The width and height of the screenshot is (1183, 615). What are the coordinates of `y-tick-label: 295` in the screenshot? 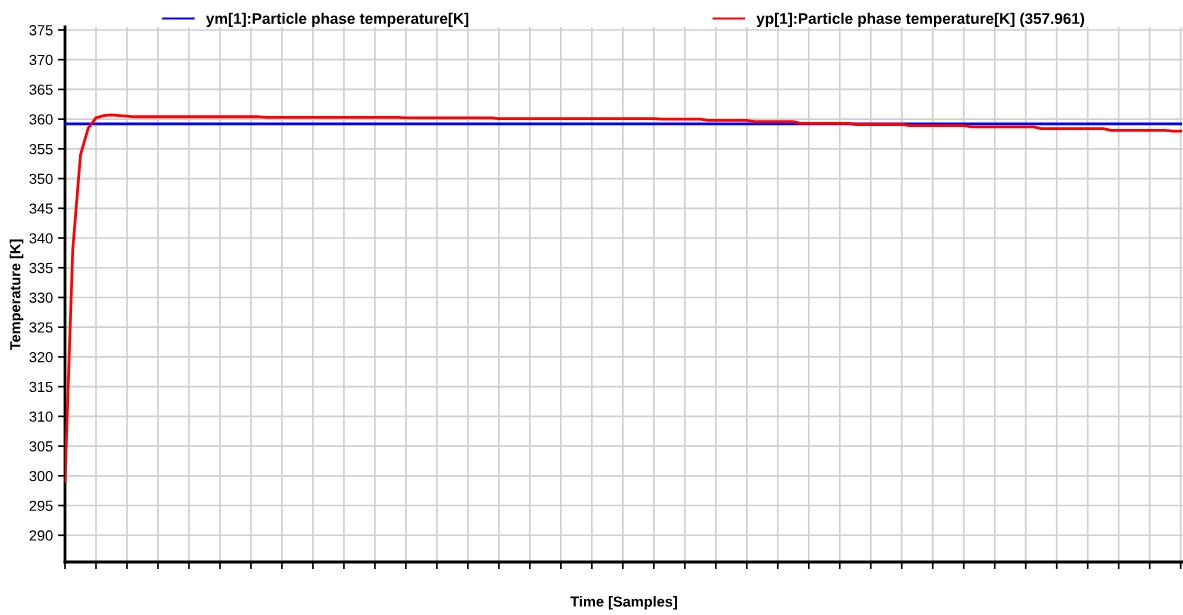 It's located at (41, 505).